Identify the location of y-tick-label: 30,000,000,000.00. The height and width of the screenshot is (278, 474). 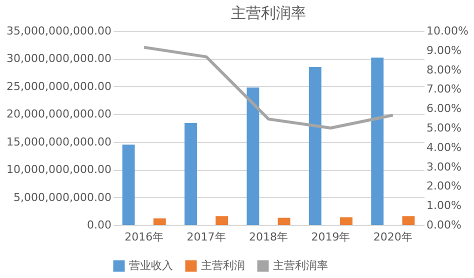
(59, 59).